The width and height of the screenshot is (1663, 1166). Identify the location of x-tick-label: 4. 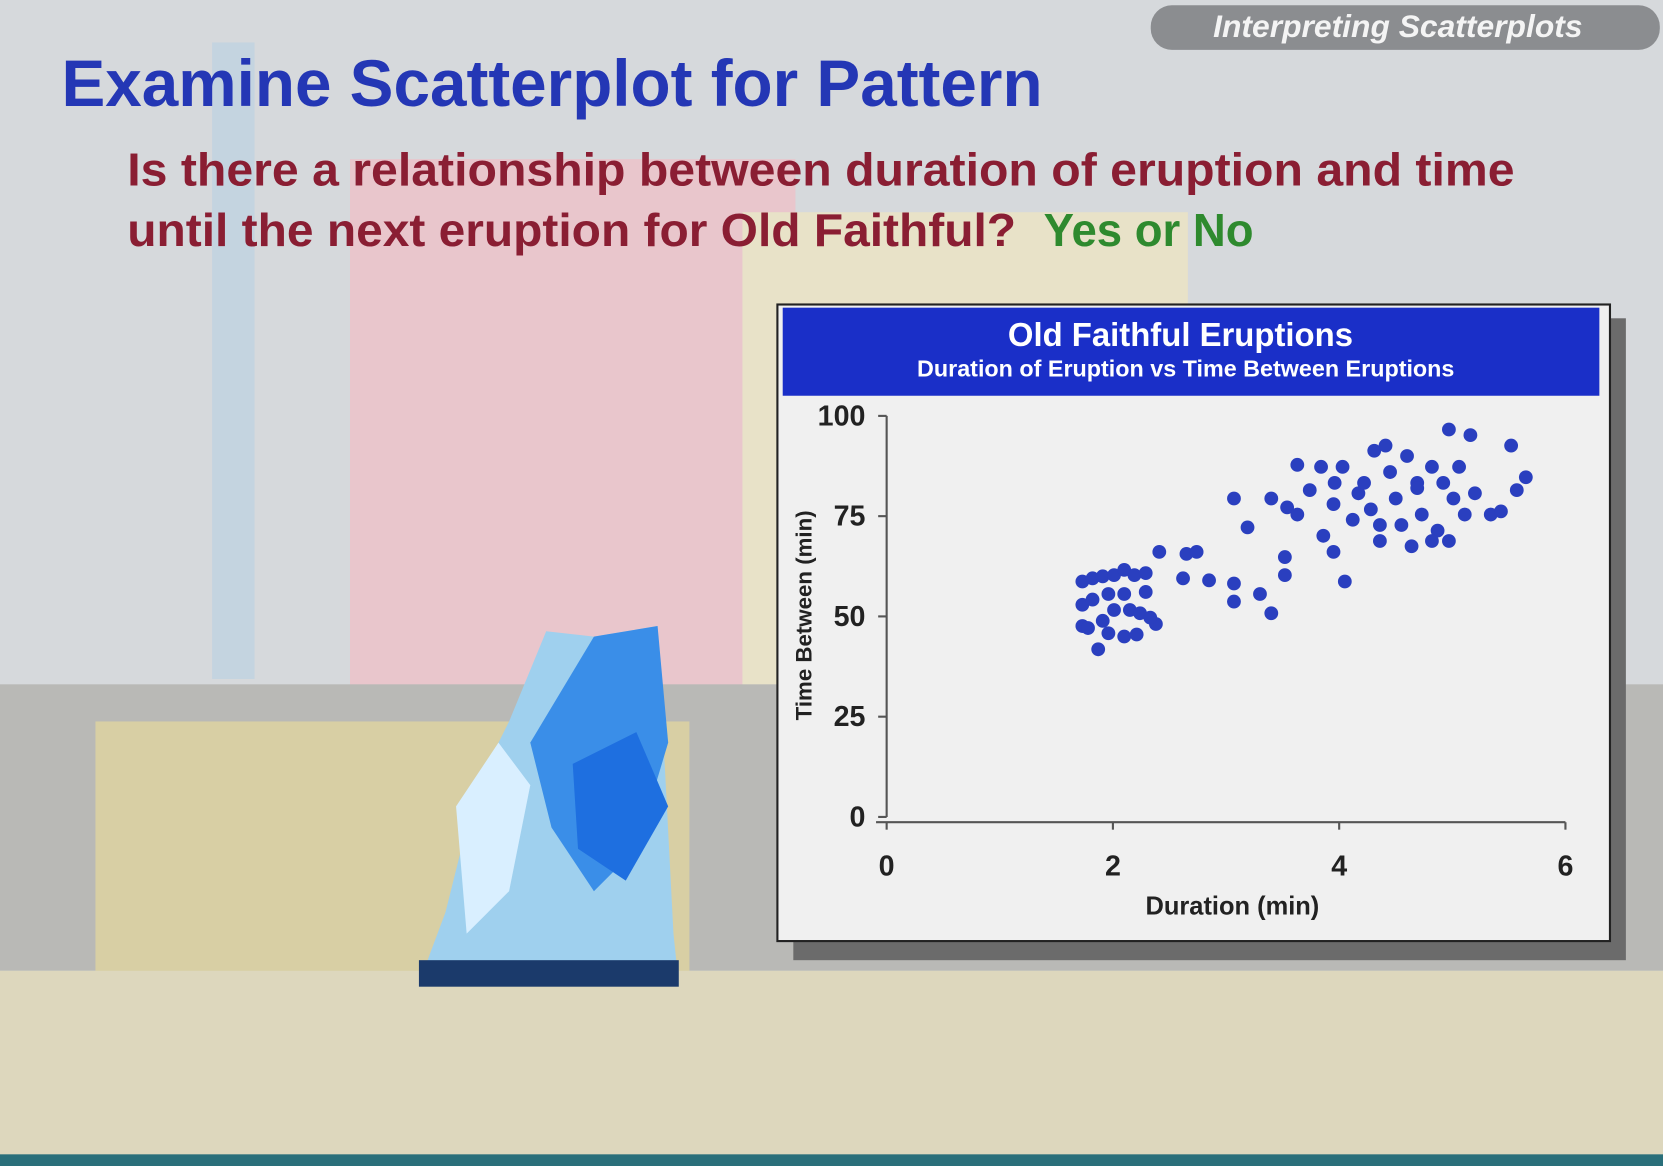
(1339, 866).